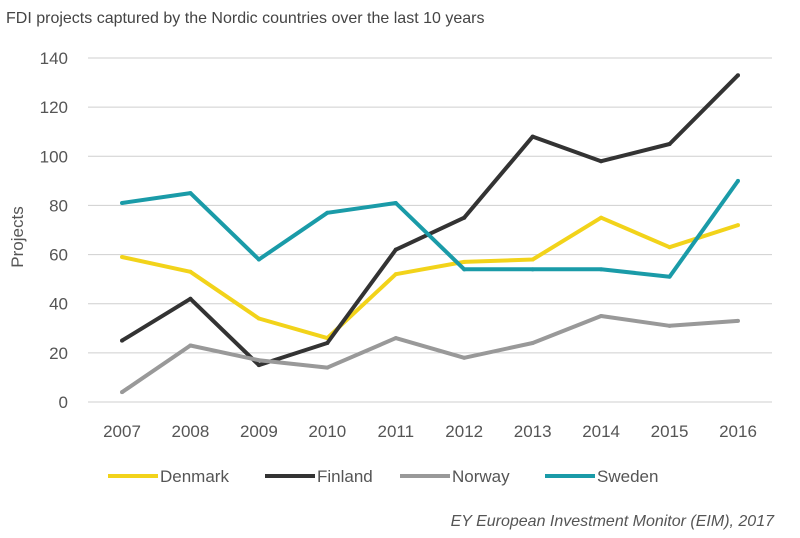  I want to click on y-tick-label: 20, so click(58, 353).